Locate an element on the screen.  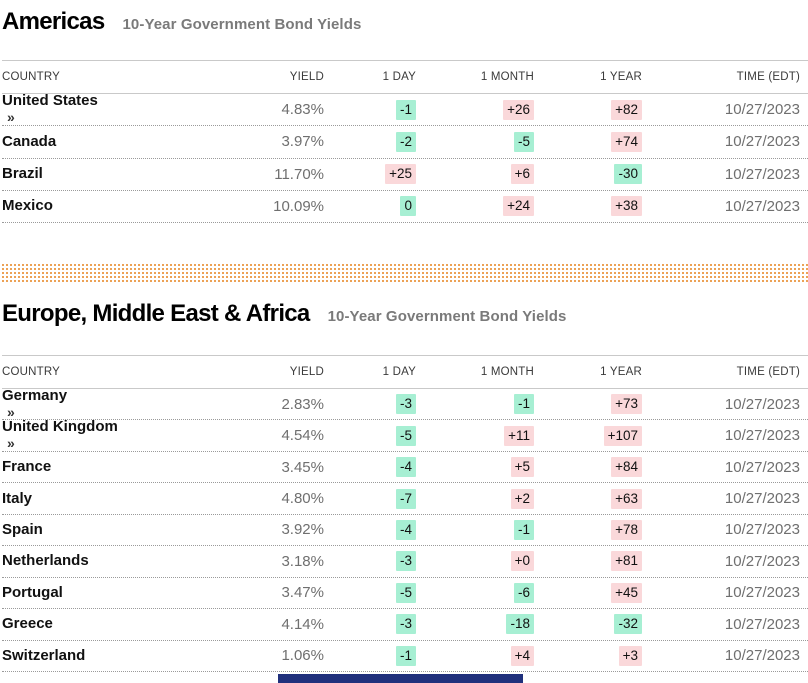
change-1-year-cell: +38 is located at coordinates (588, 206).